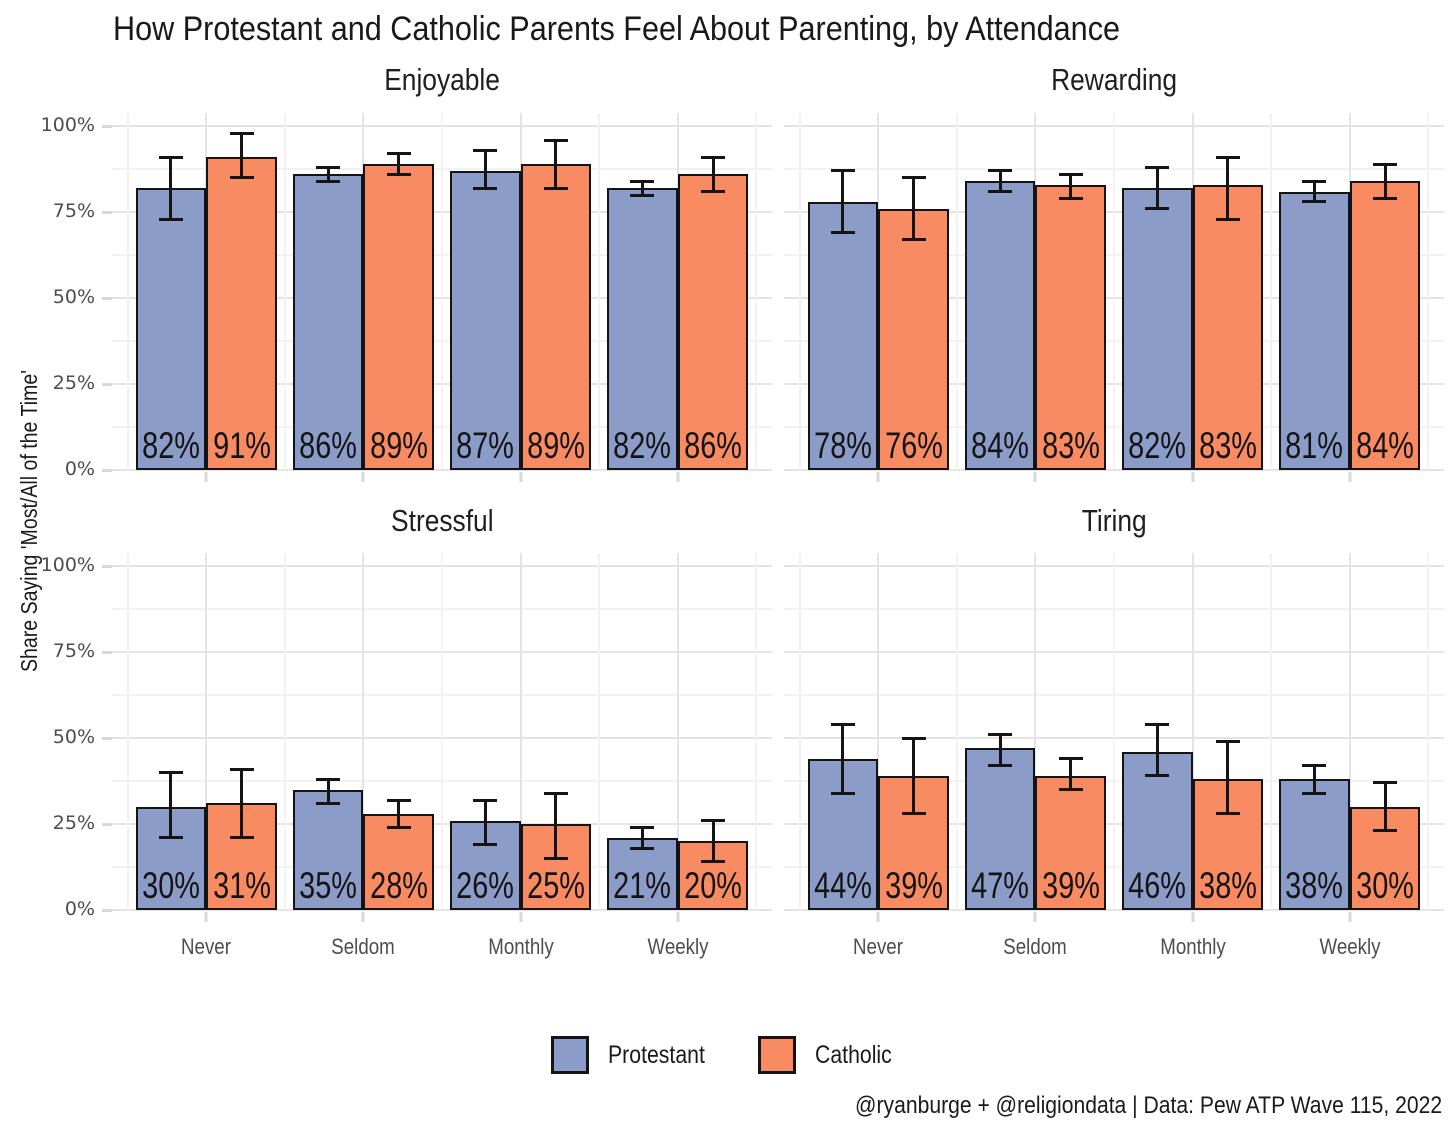 Image resolution: width=1456 pixels, height=1133 pixels. I want to click on x-tick-label: Weekly, so click(1350, 946).